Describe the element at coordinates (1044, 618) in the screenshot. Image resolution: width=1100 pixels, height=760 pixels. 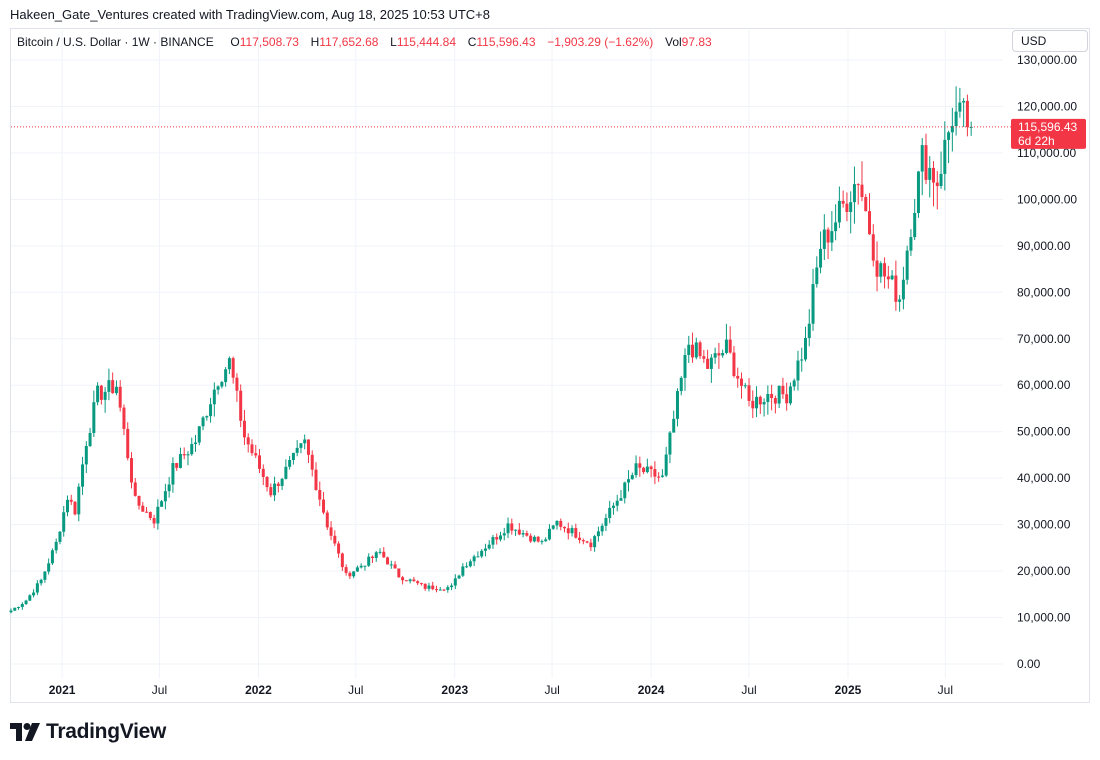
I see `price-tick-label: 10,000.00` at that location.